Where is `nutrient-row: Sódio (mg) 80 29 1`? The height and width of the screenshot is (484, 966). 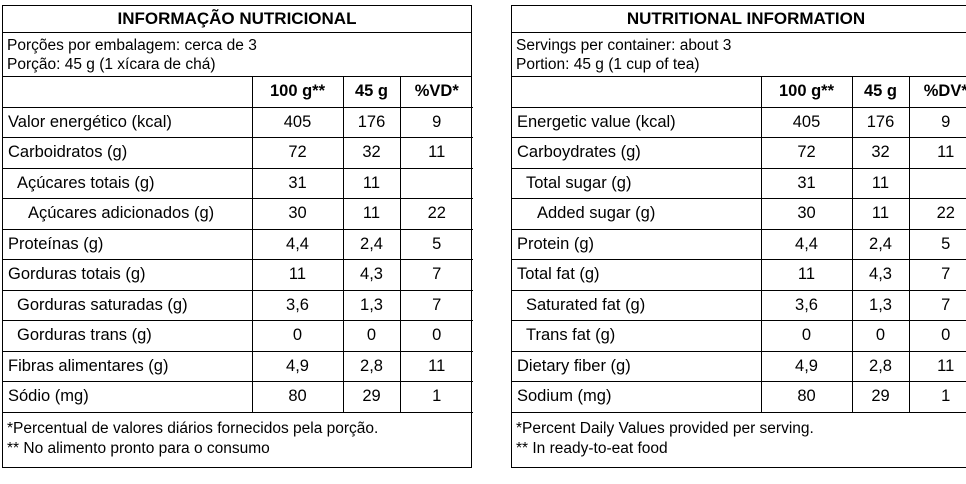 nutrient-row: Sódio (mg) 80 29 1 is located at coordinates (238, 397).